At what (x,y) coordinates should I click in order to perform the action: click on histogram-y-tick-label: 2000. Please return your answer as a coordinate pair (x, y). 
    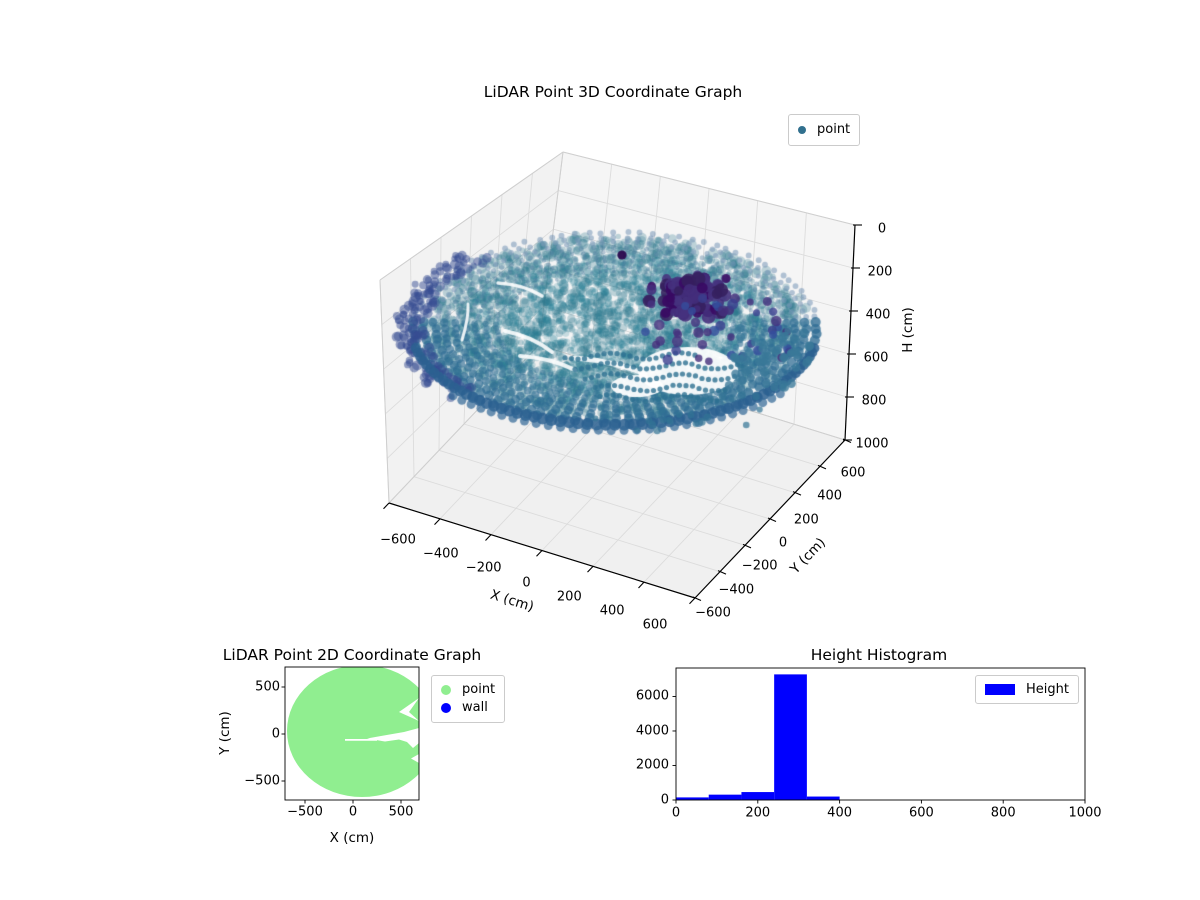
    Looking at the image, I should click on (652, 765).